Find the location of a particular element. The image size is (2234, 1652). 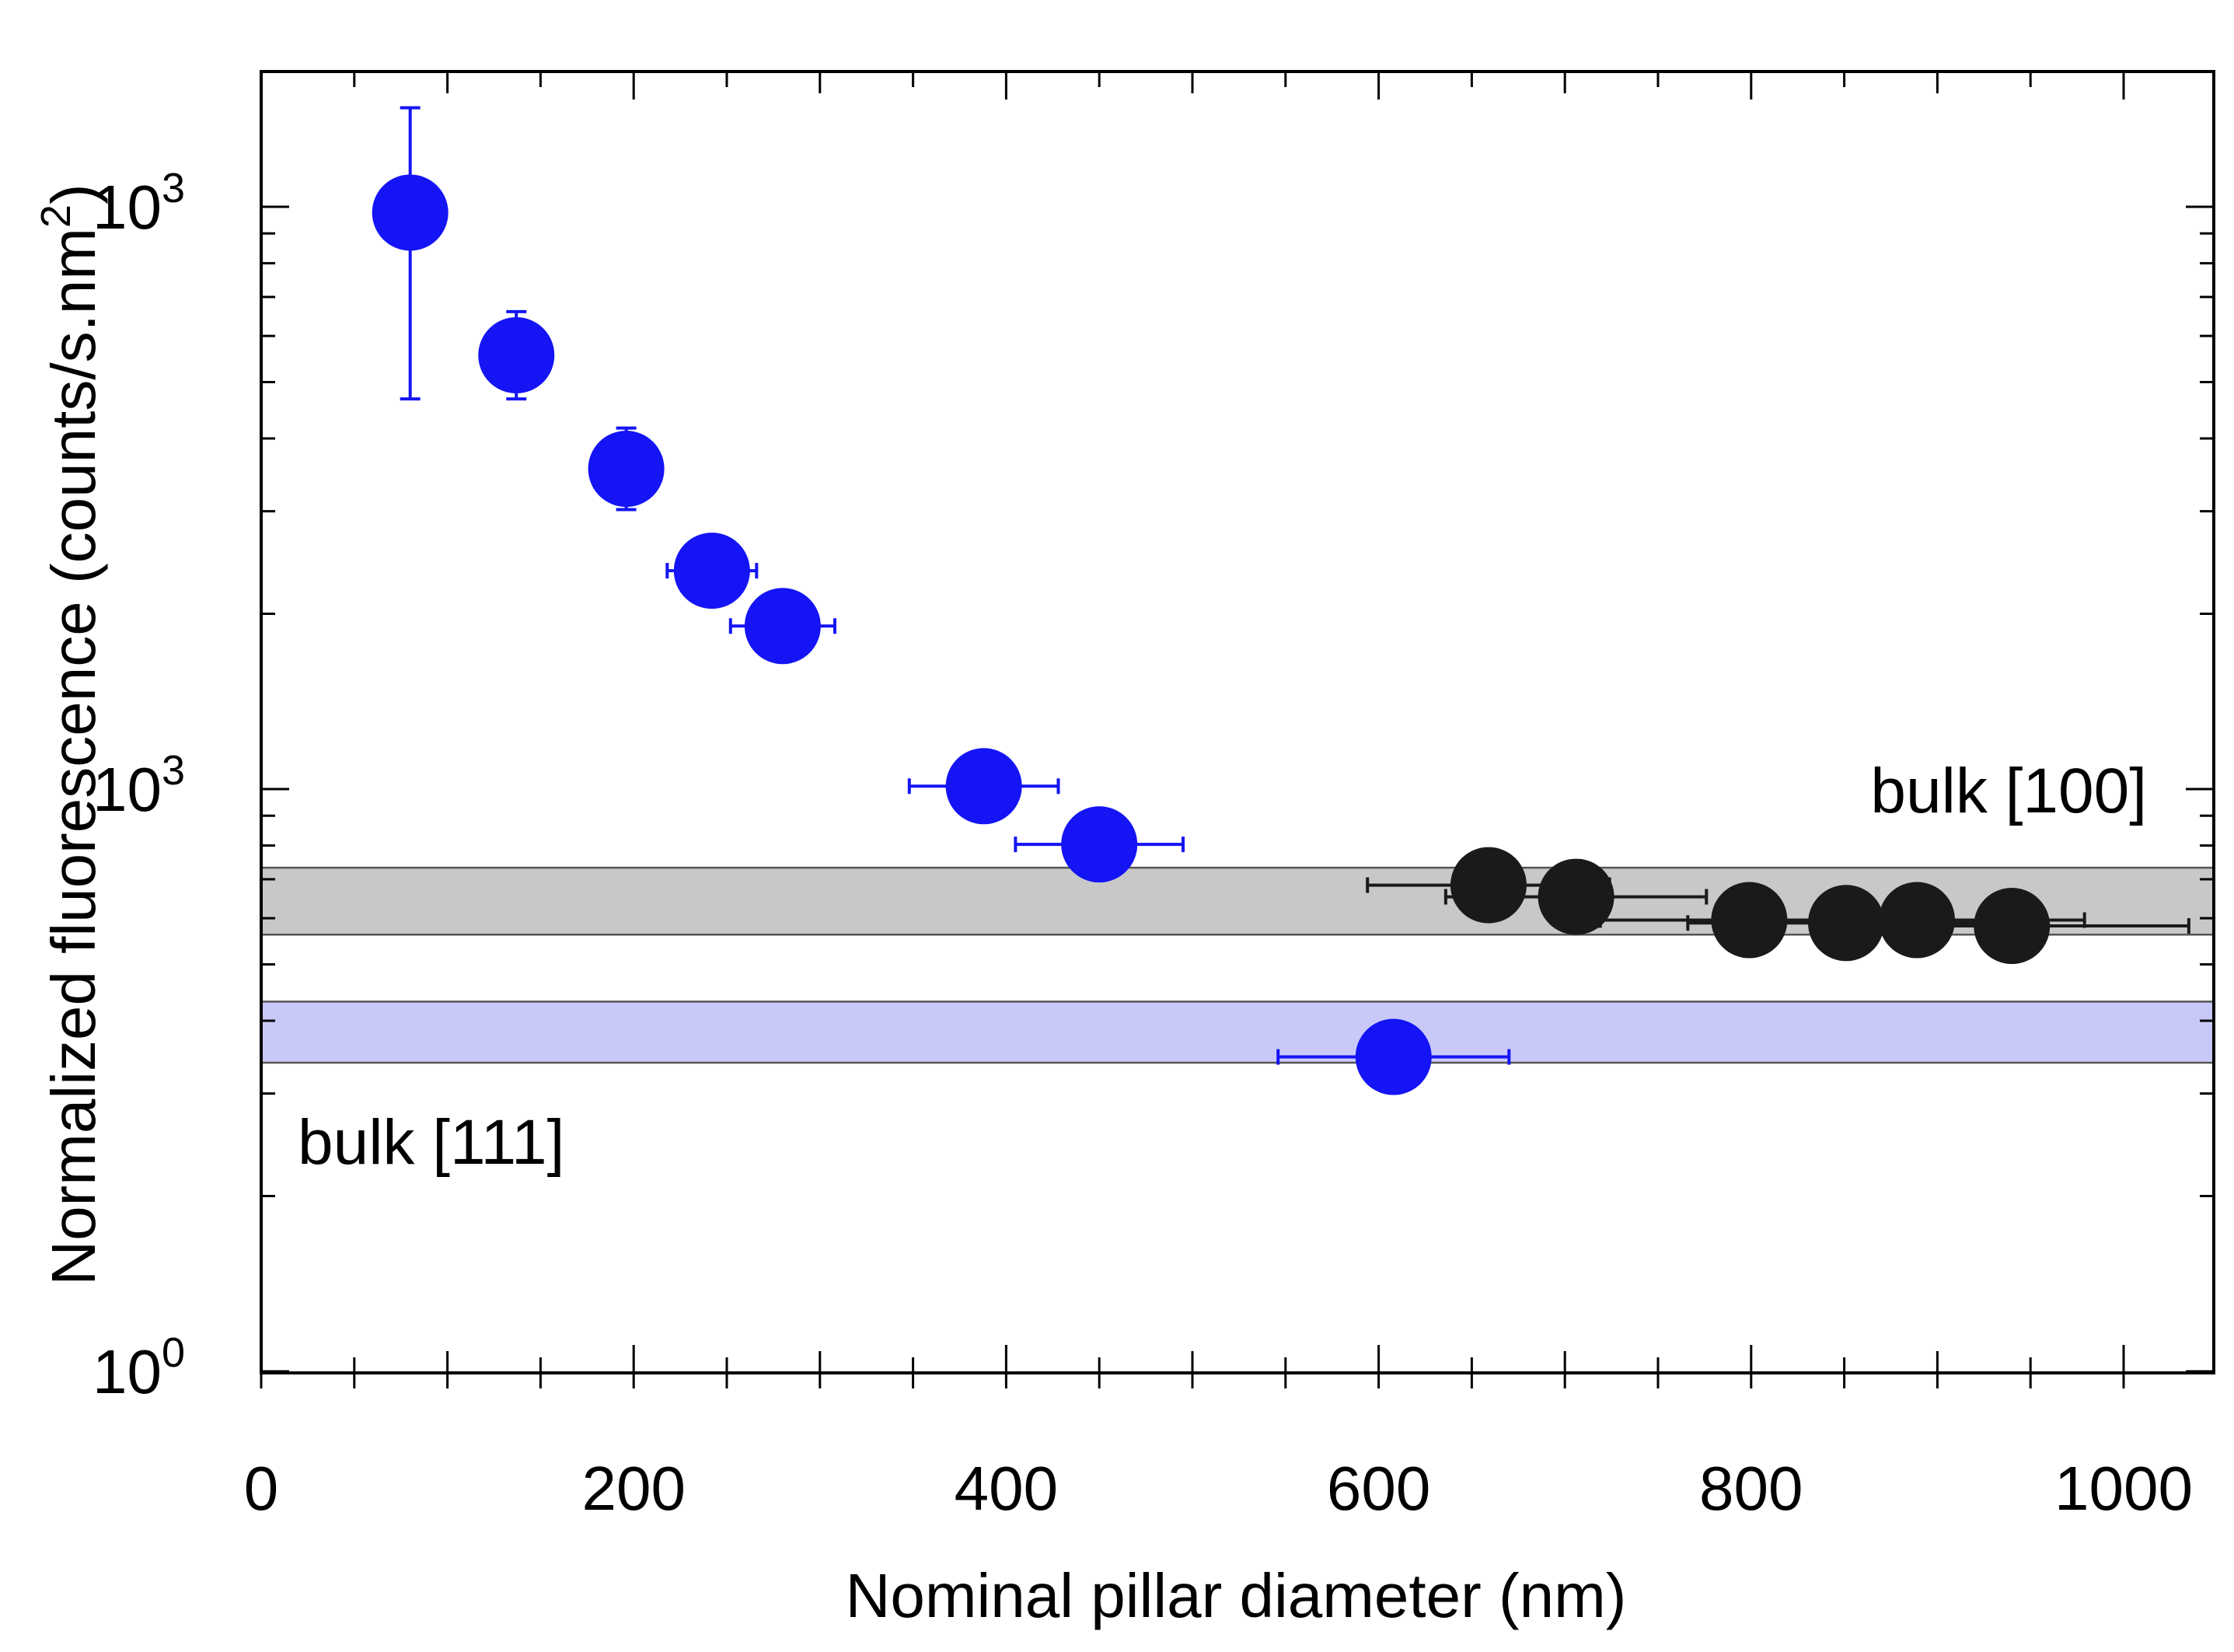

x-tick-label: 400 is located at coordinates (1006, 1488).